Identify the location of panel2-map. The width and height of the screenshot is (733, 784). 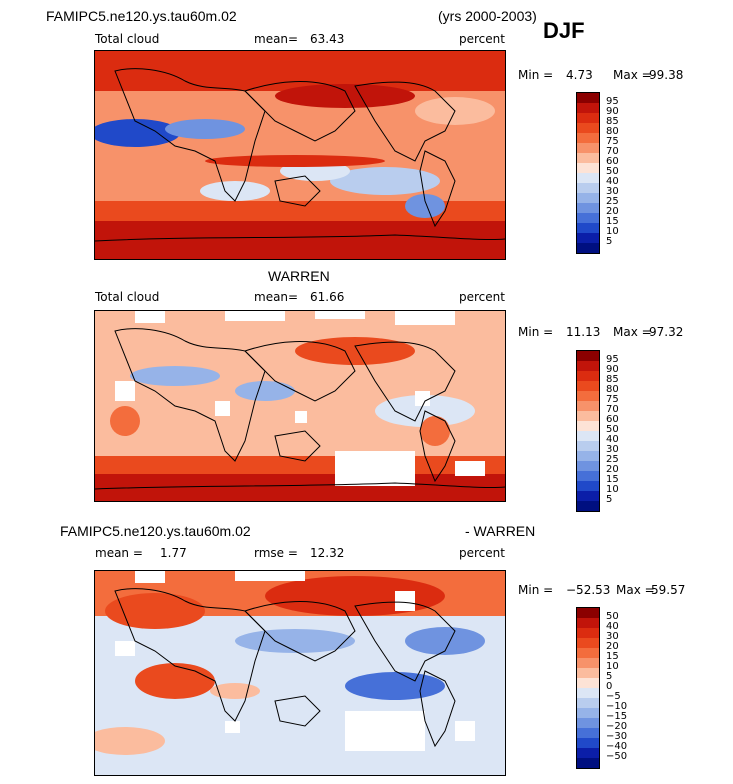
(300, 406).